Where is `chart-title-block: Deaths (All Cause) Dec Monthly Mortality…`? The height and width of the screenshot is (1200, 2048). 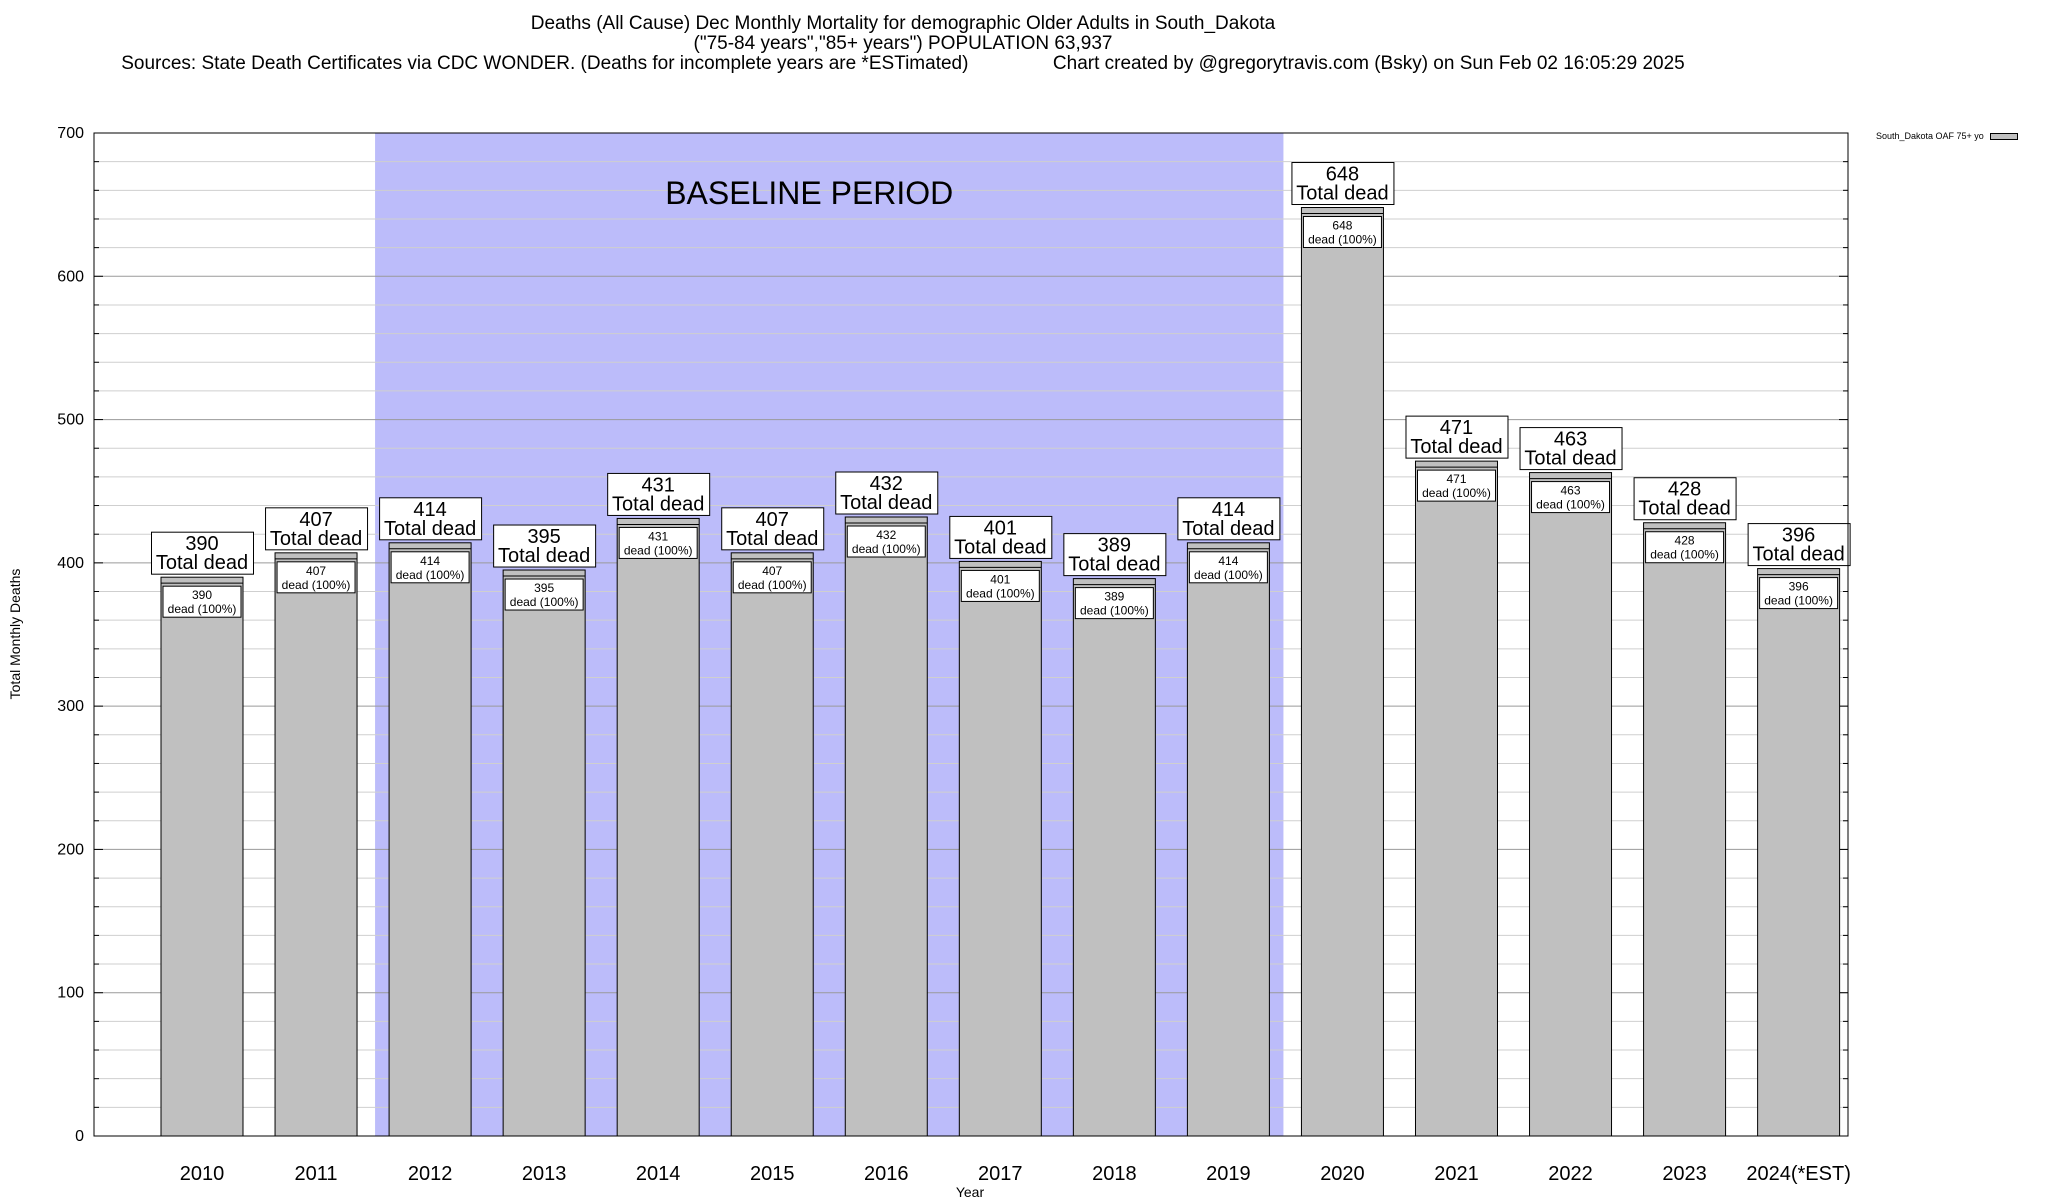
chart-title-block: Deaths (All Cause) Dec Monthly Mortality… is located at coordinates (903, 44).